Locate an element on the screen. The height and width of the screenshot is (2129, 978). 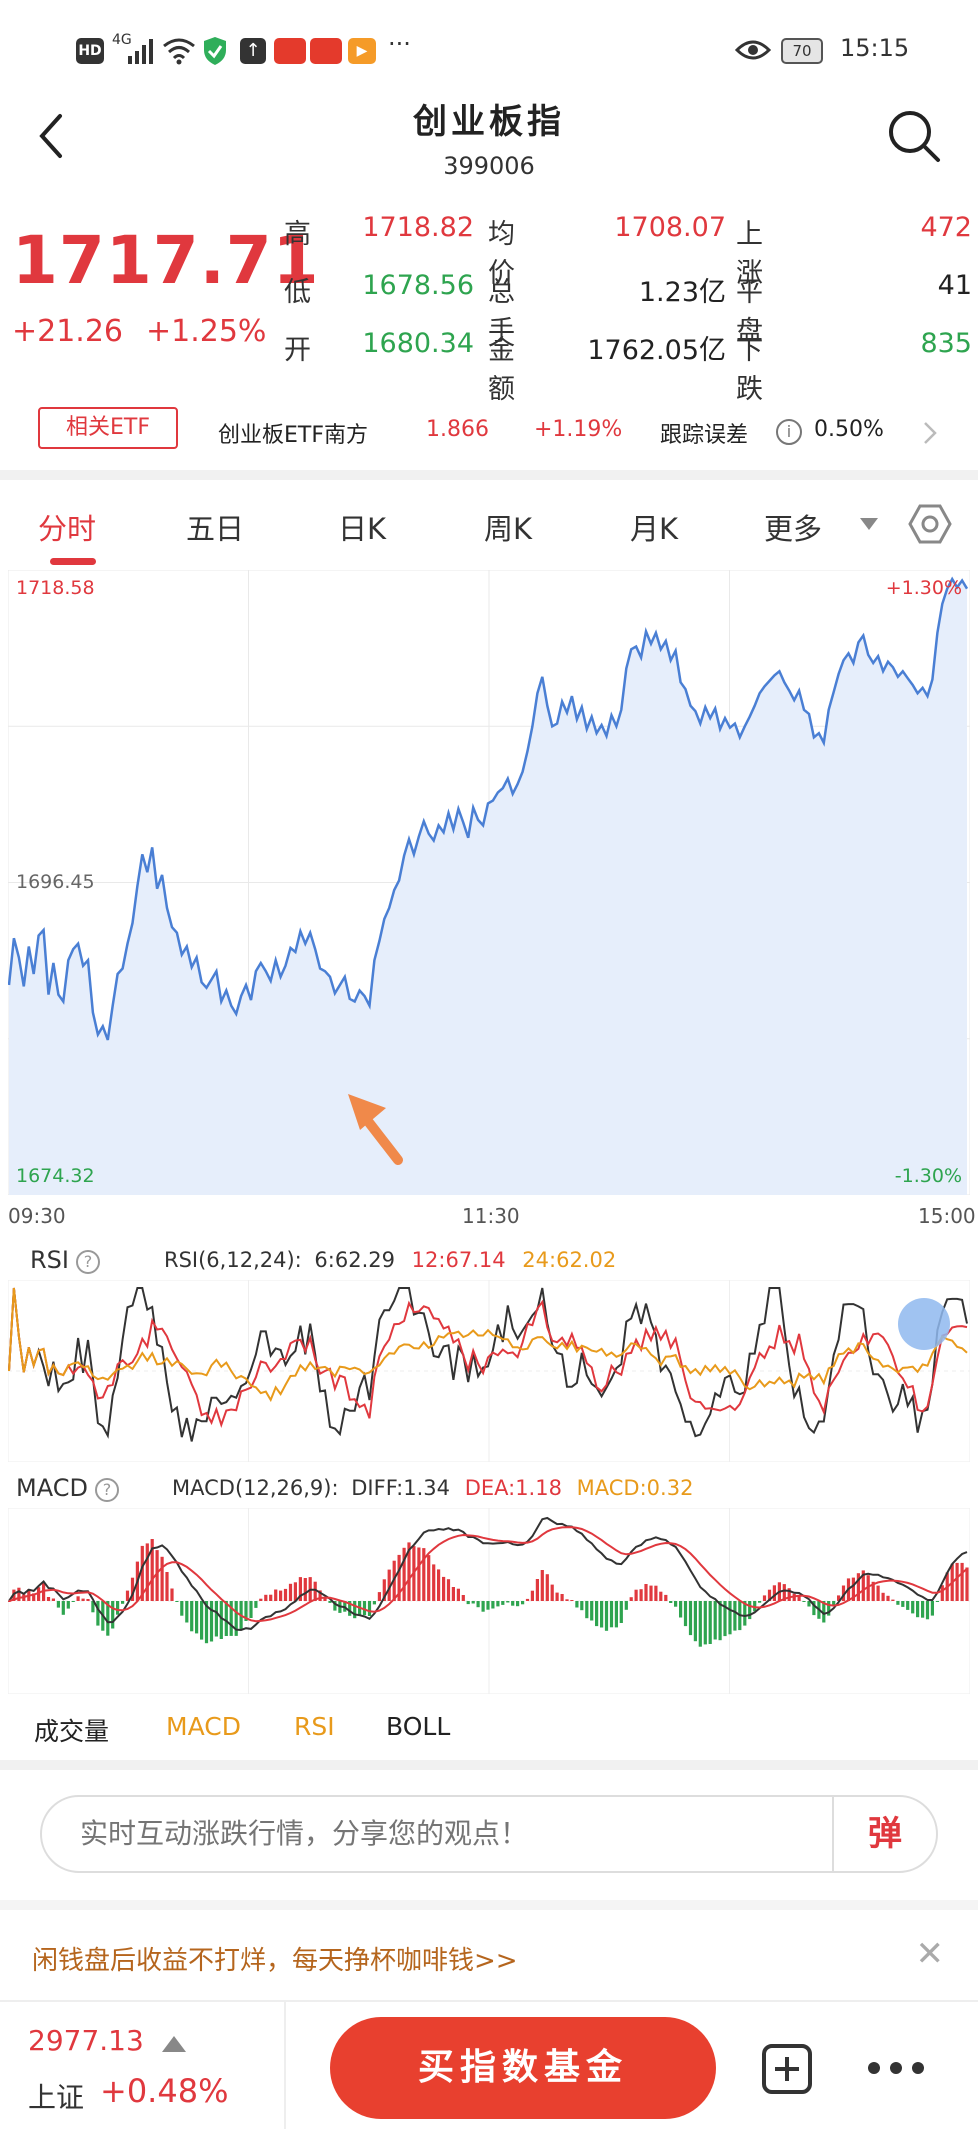
indicator-tab-boll: BOLL is located at coordinates (418, 1726).